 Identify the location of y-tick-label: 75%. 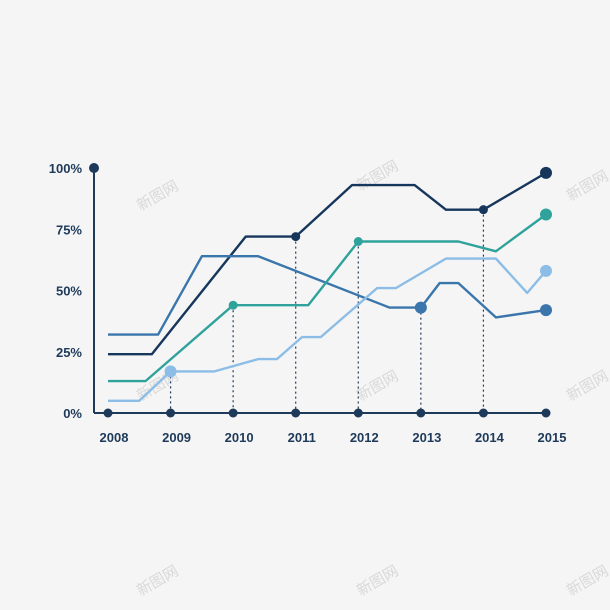
(69, 229).